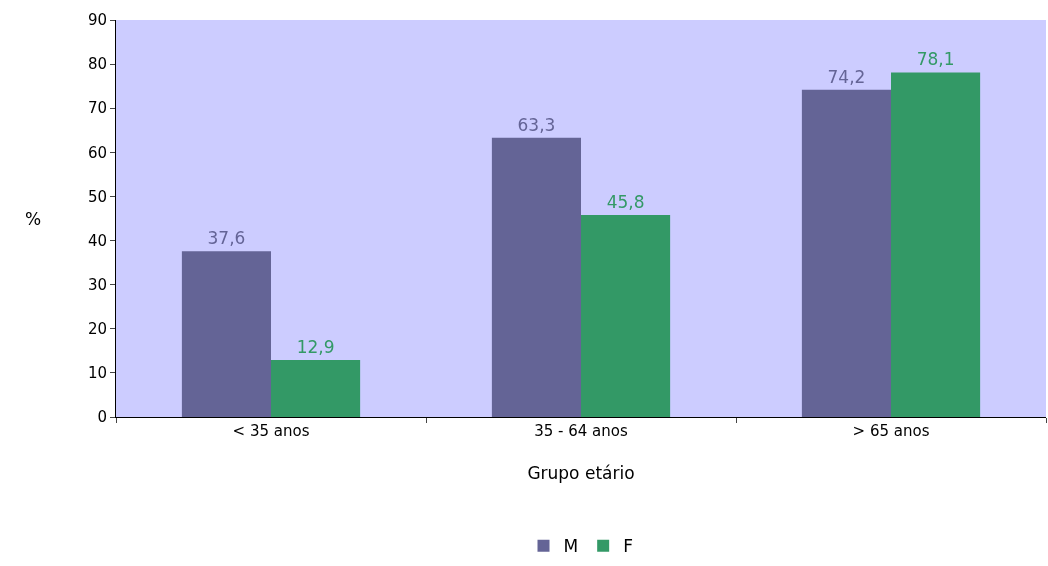  What do you see at coordinates (97, 240) in the screenshot?
I see `y-tick-label: 40` at bounding box center [97, 240].